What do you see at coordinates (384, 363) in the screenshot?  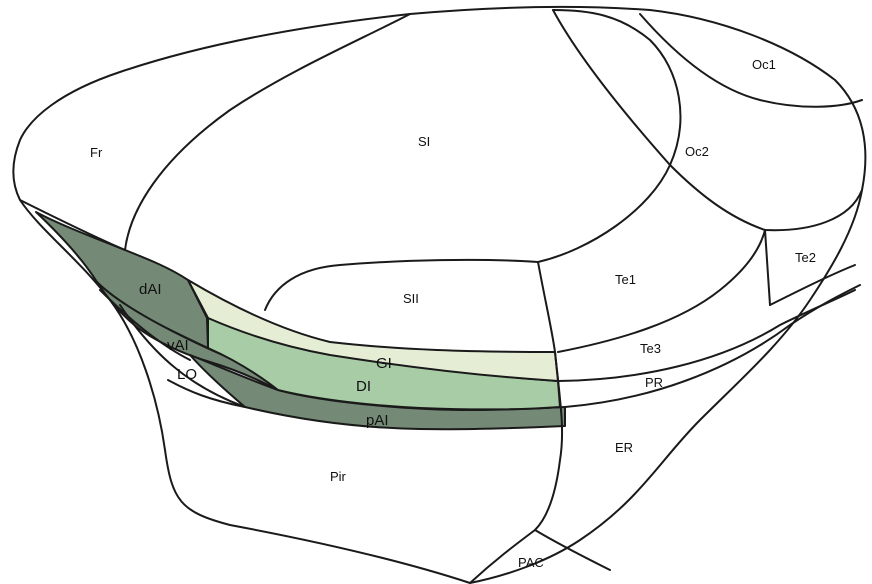 I see `label-gi: GI` at bounding box center [384, 363].